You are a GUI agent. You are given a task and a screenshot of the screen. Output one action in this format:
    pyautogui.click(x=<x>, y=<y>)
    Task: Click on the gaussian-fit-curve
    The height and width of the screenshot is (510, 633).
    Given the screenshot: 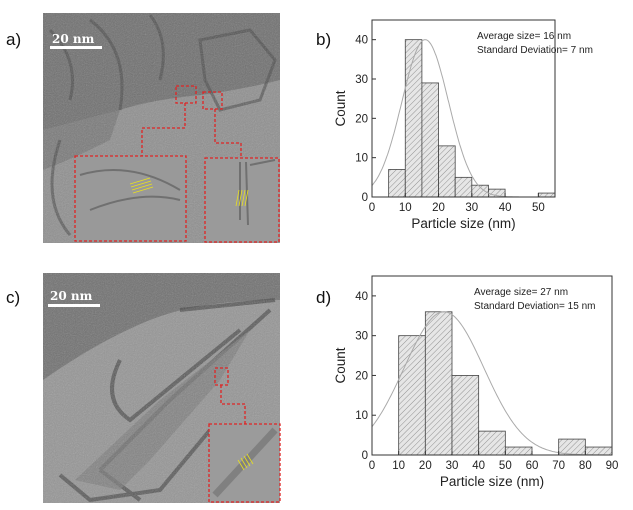 What is the action you would take?
    pyautogui.click(x=491, y=383)
    